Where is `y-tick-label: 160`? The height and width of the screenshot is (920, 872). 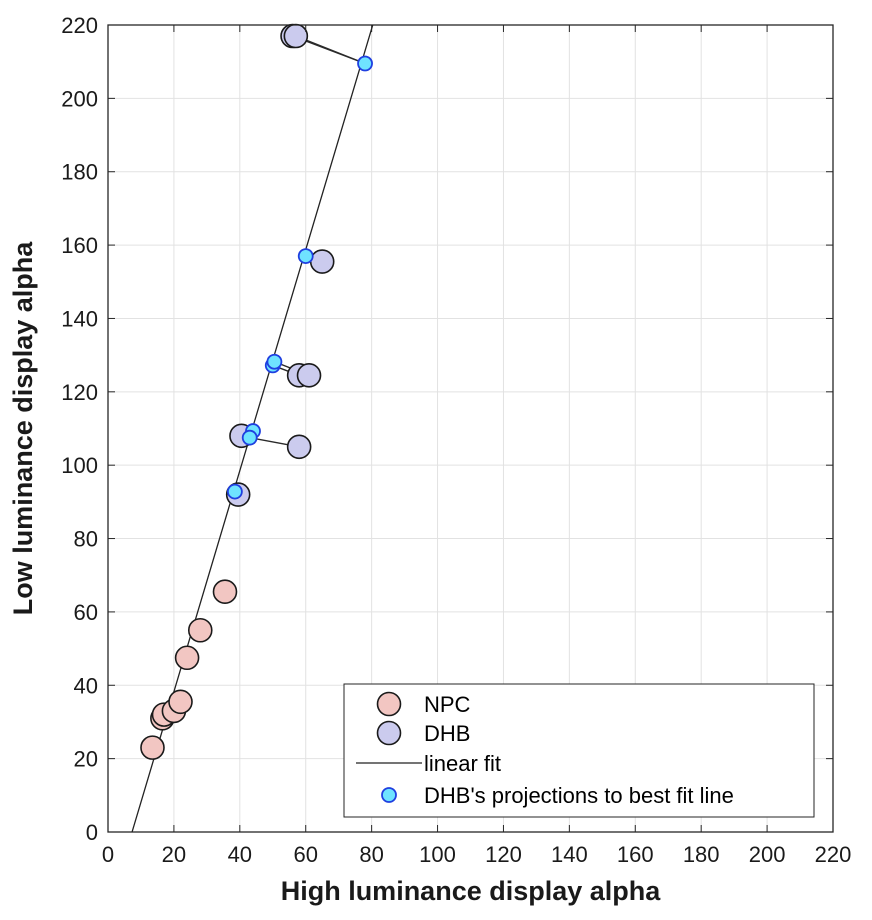 y-tick-label: 160 is located at coordinates (79, 245).